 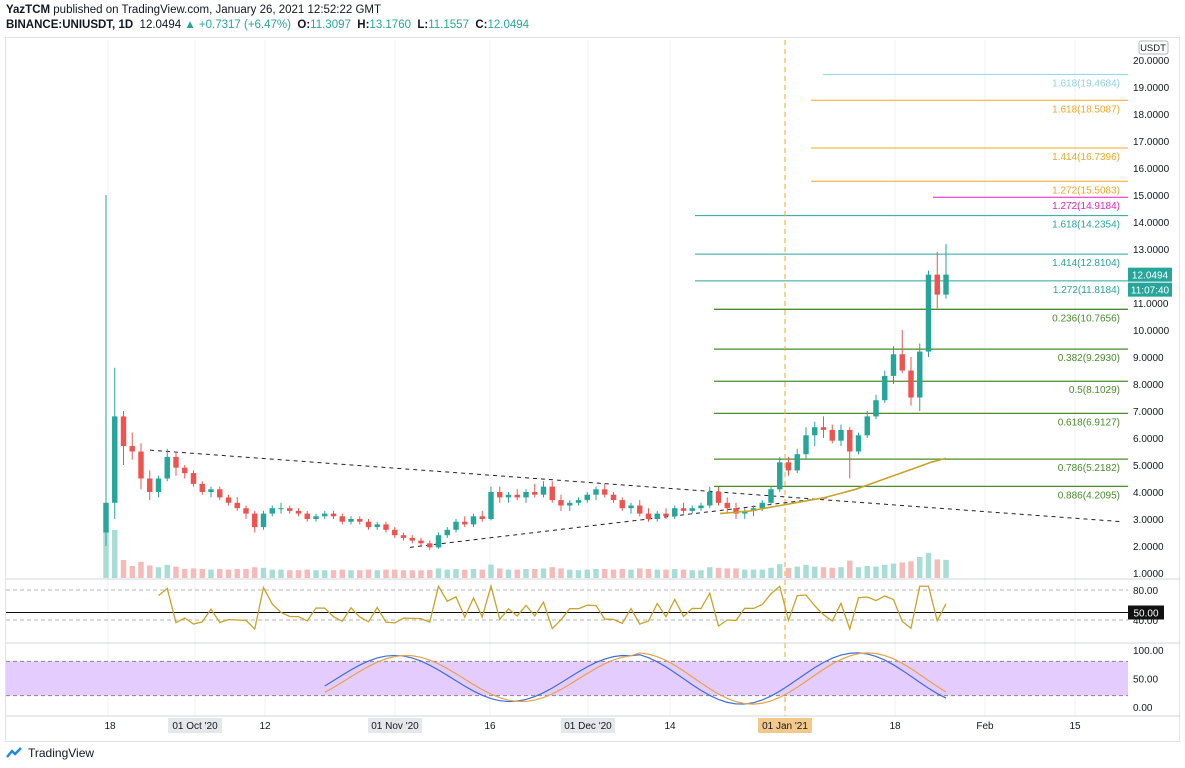 I want to click on fib-level-label: 1.618(19.4684), so click(x=1086, y=83).